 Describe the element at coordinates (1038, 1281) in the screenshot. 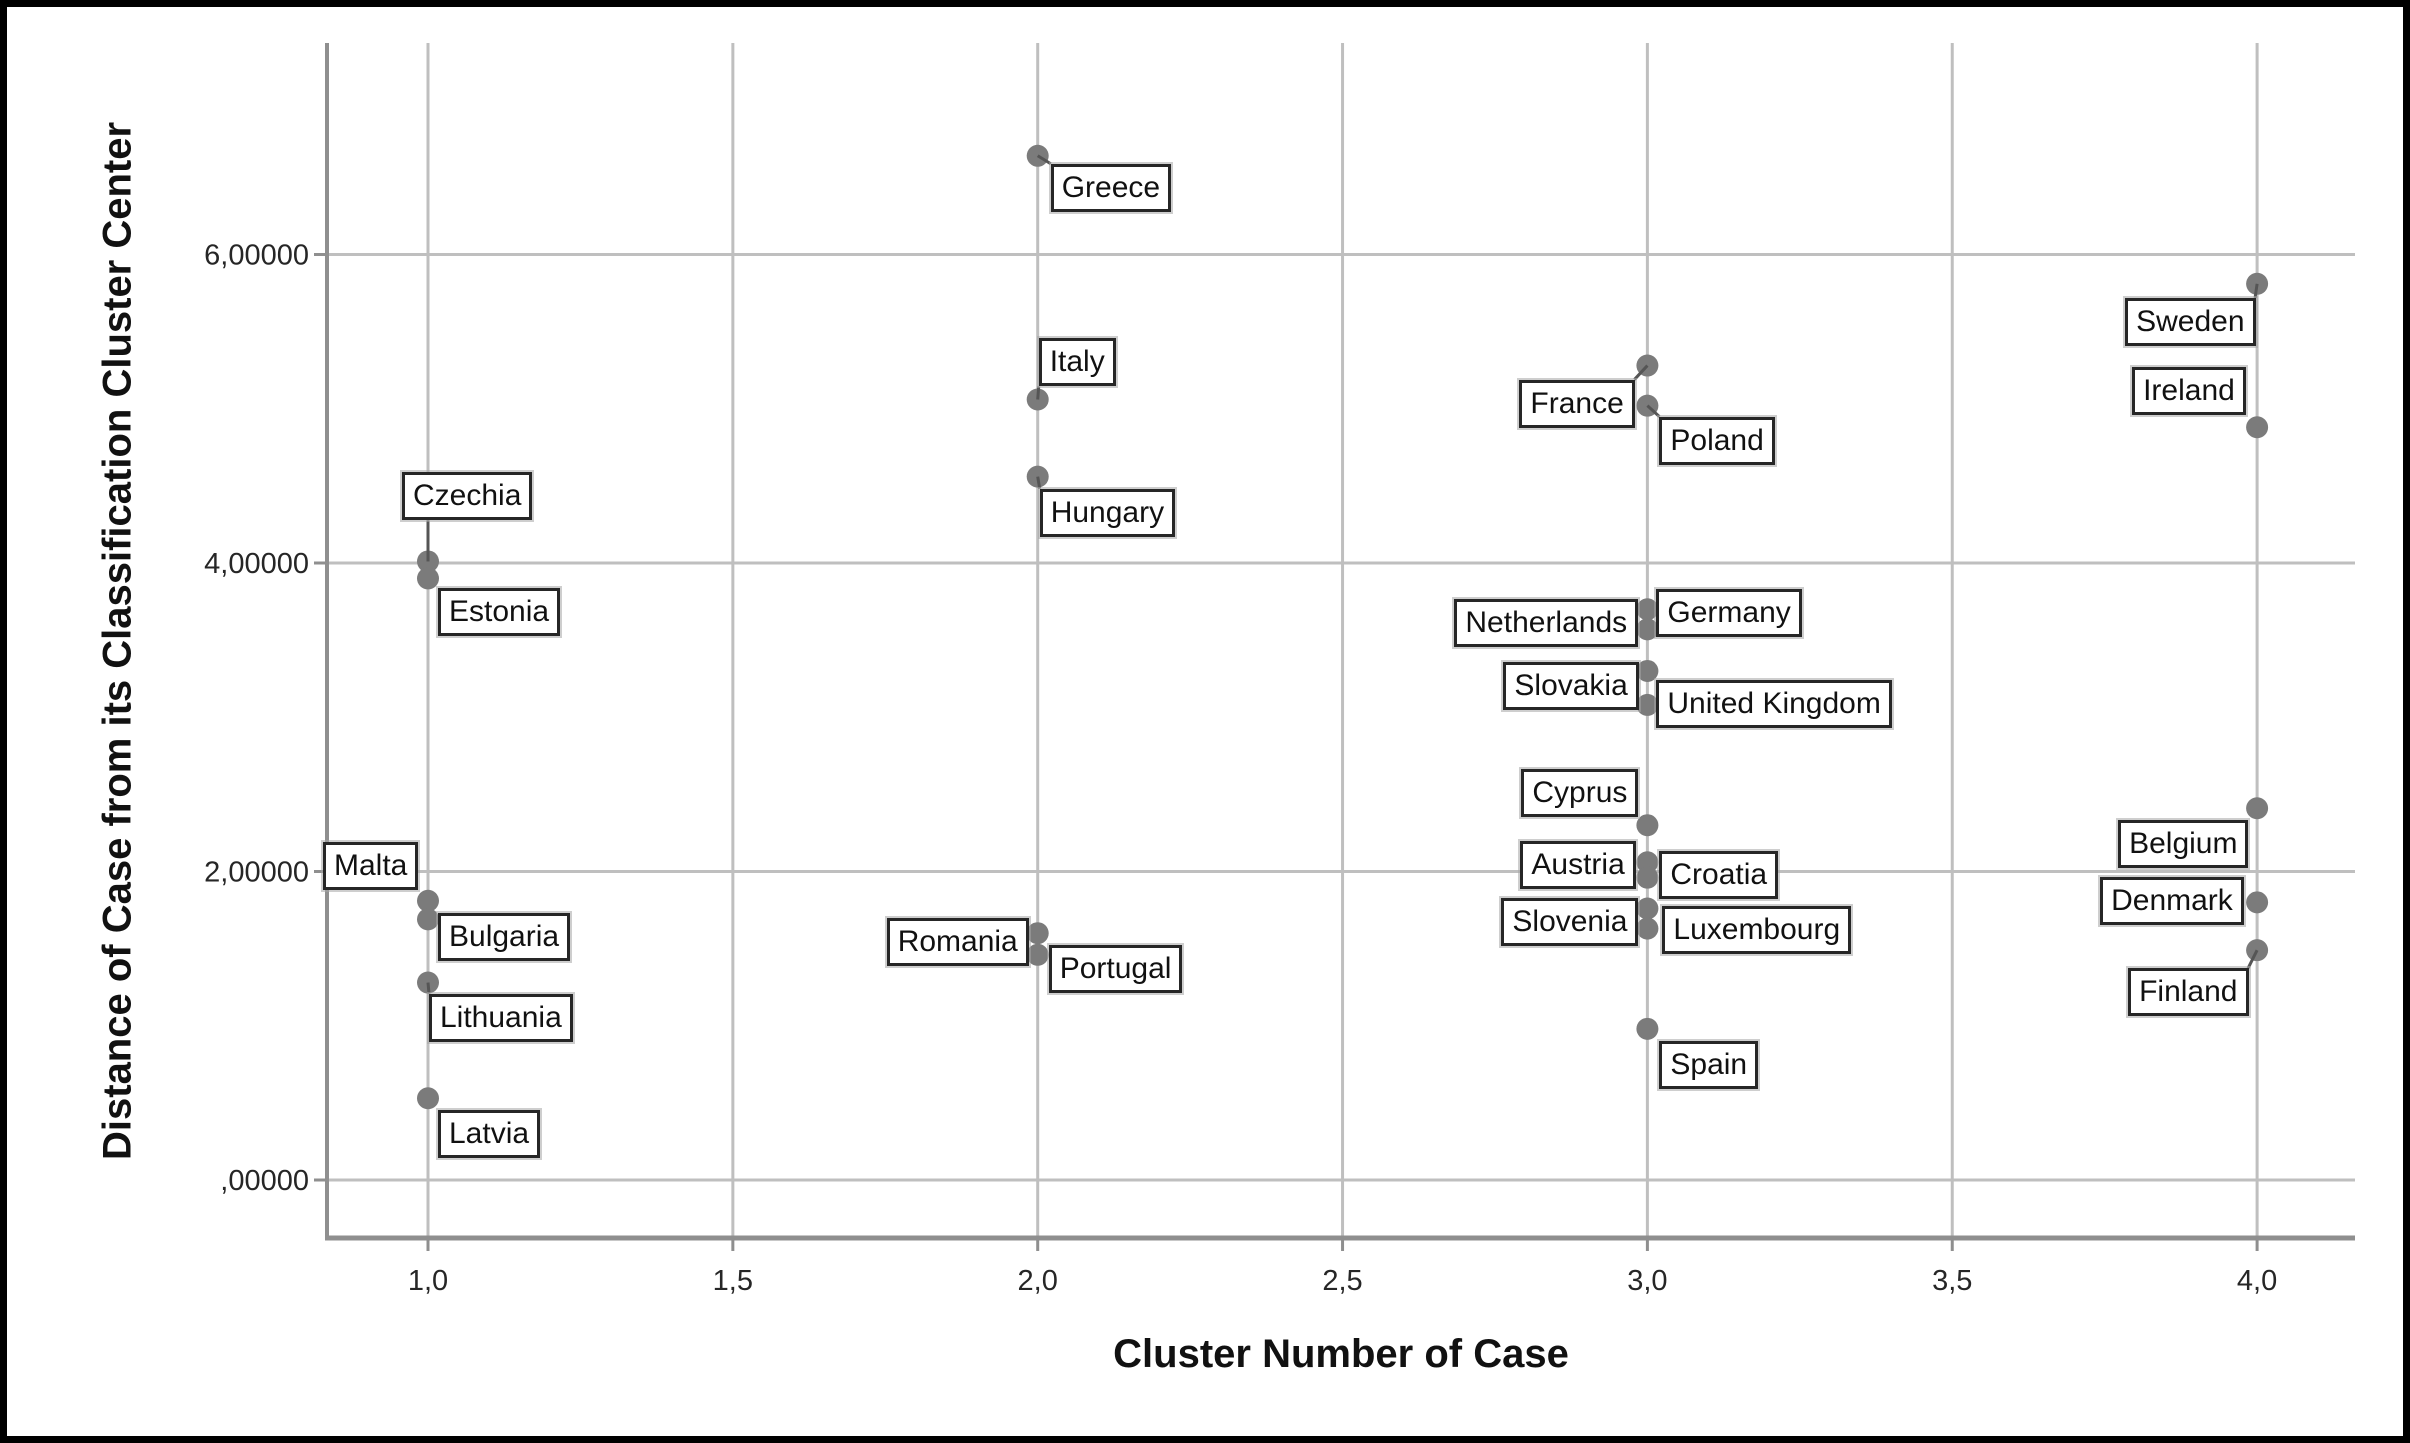

I see `x-tick-label: 2,0` at that location.